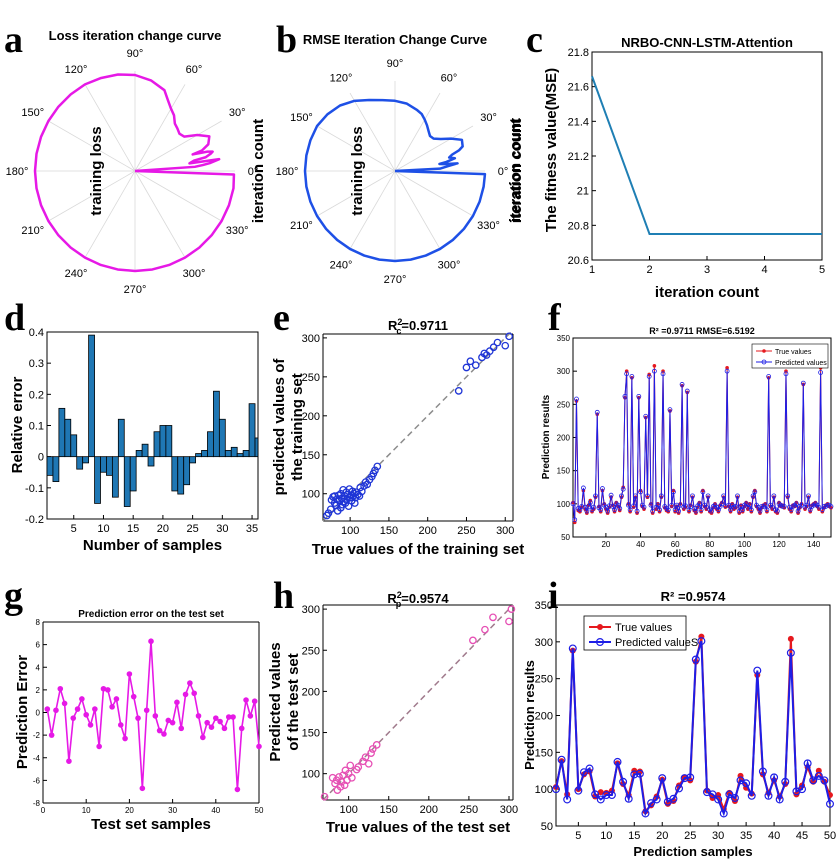  Describe the element at coordinates (14, 318) in the screenshot. I see `panel-label-d: d` at that location.